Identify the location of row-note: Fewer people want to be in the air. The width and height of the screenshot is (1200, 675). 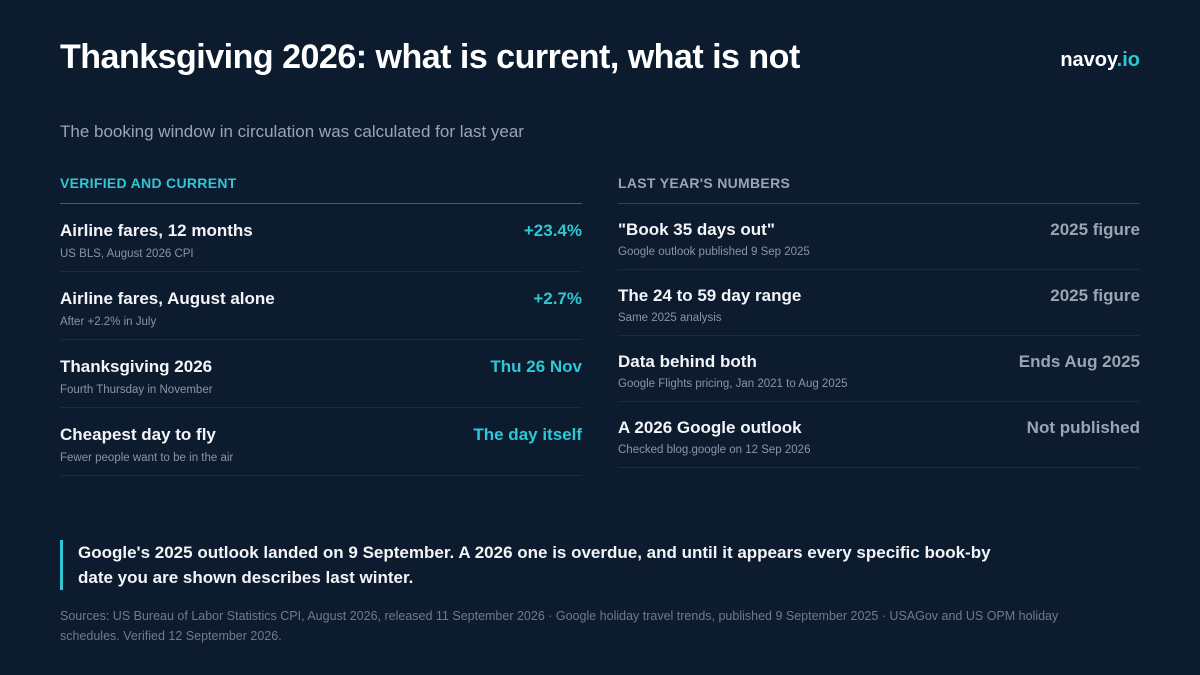
(147, 458).